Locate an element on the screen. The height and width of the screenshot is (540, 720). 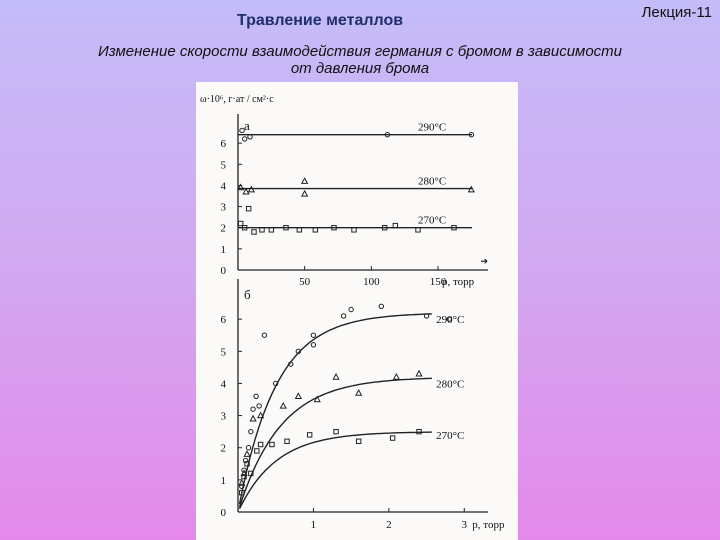
b-y-tick-label: 3 is located at coordinates (224, 417).